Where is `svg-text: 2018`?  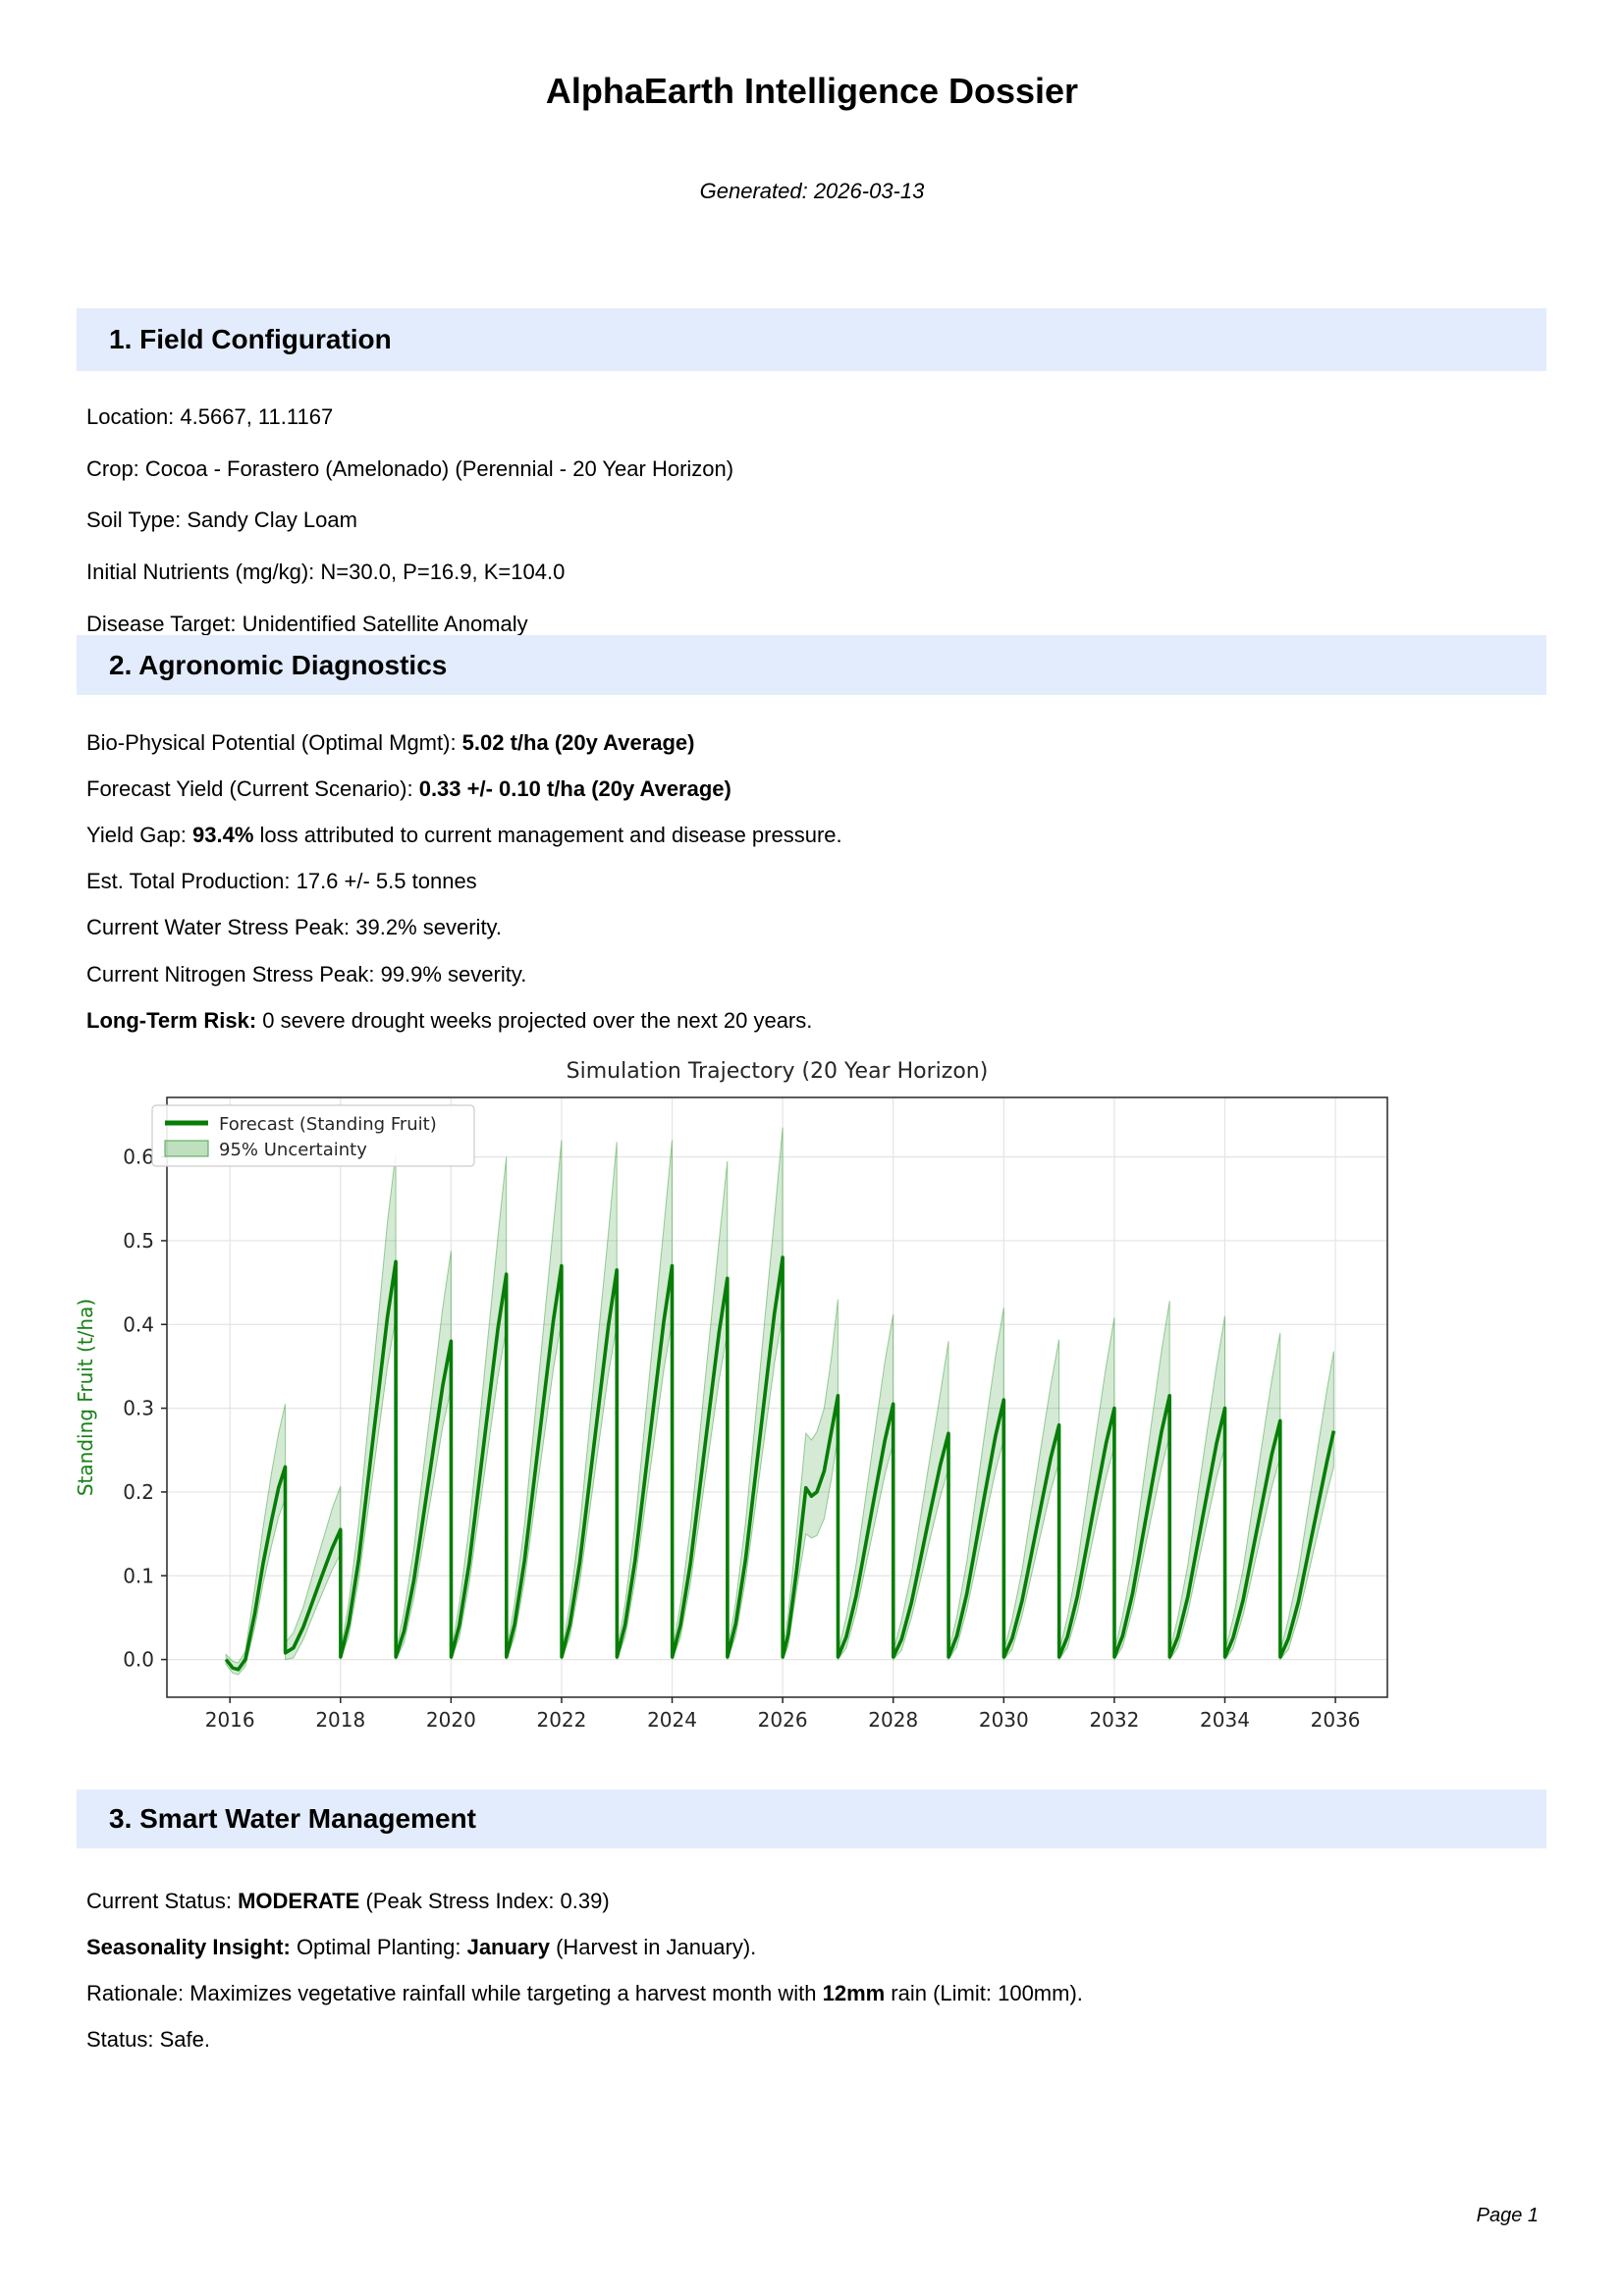 svg-text: 2018 is located at coordinates (340, 1720).